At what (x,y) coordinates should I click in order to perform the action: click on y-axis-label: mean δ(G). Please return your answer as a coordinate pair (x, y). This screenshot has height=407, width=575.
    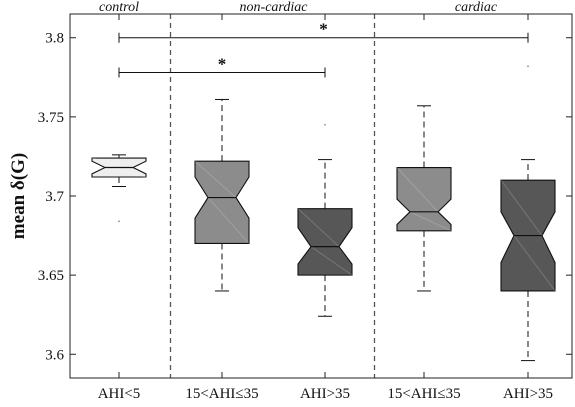
    Looking at the image, I should click on (18, 196).